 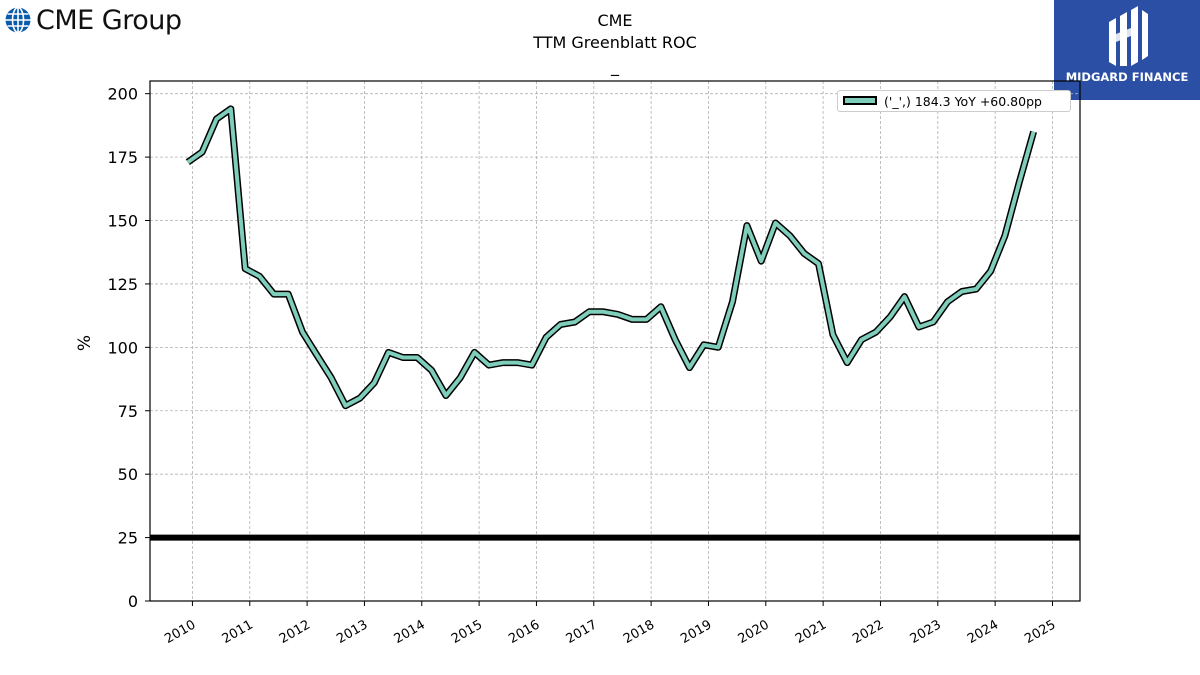 I want to click on y-tick-label: 50, so click(x=128, y=474).